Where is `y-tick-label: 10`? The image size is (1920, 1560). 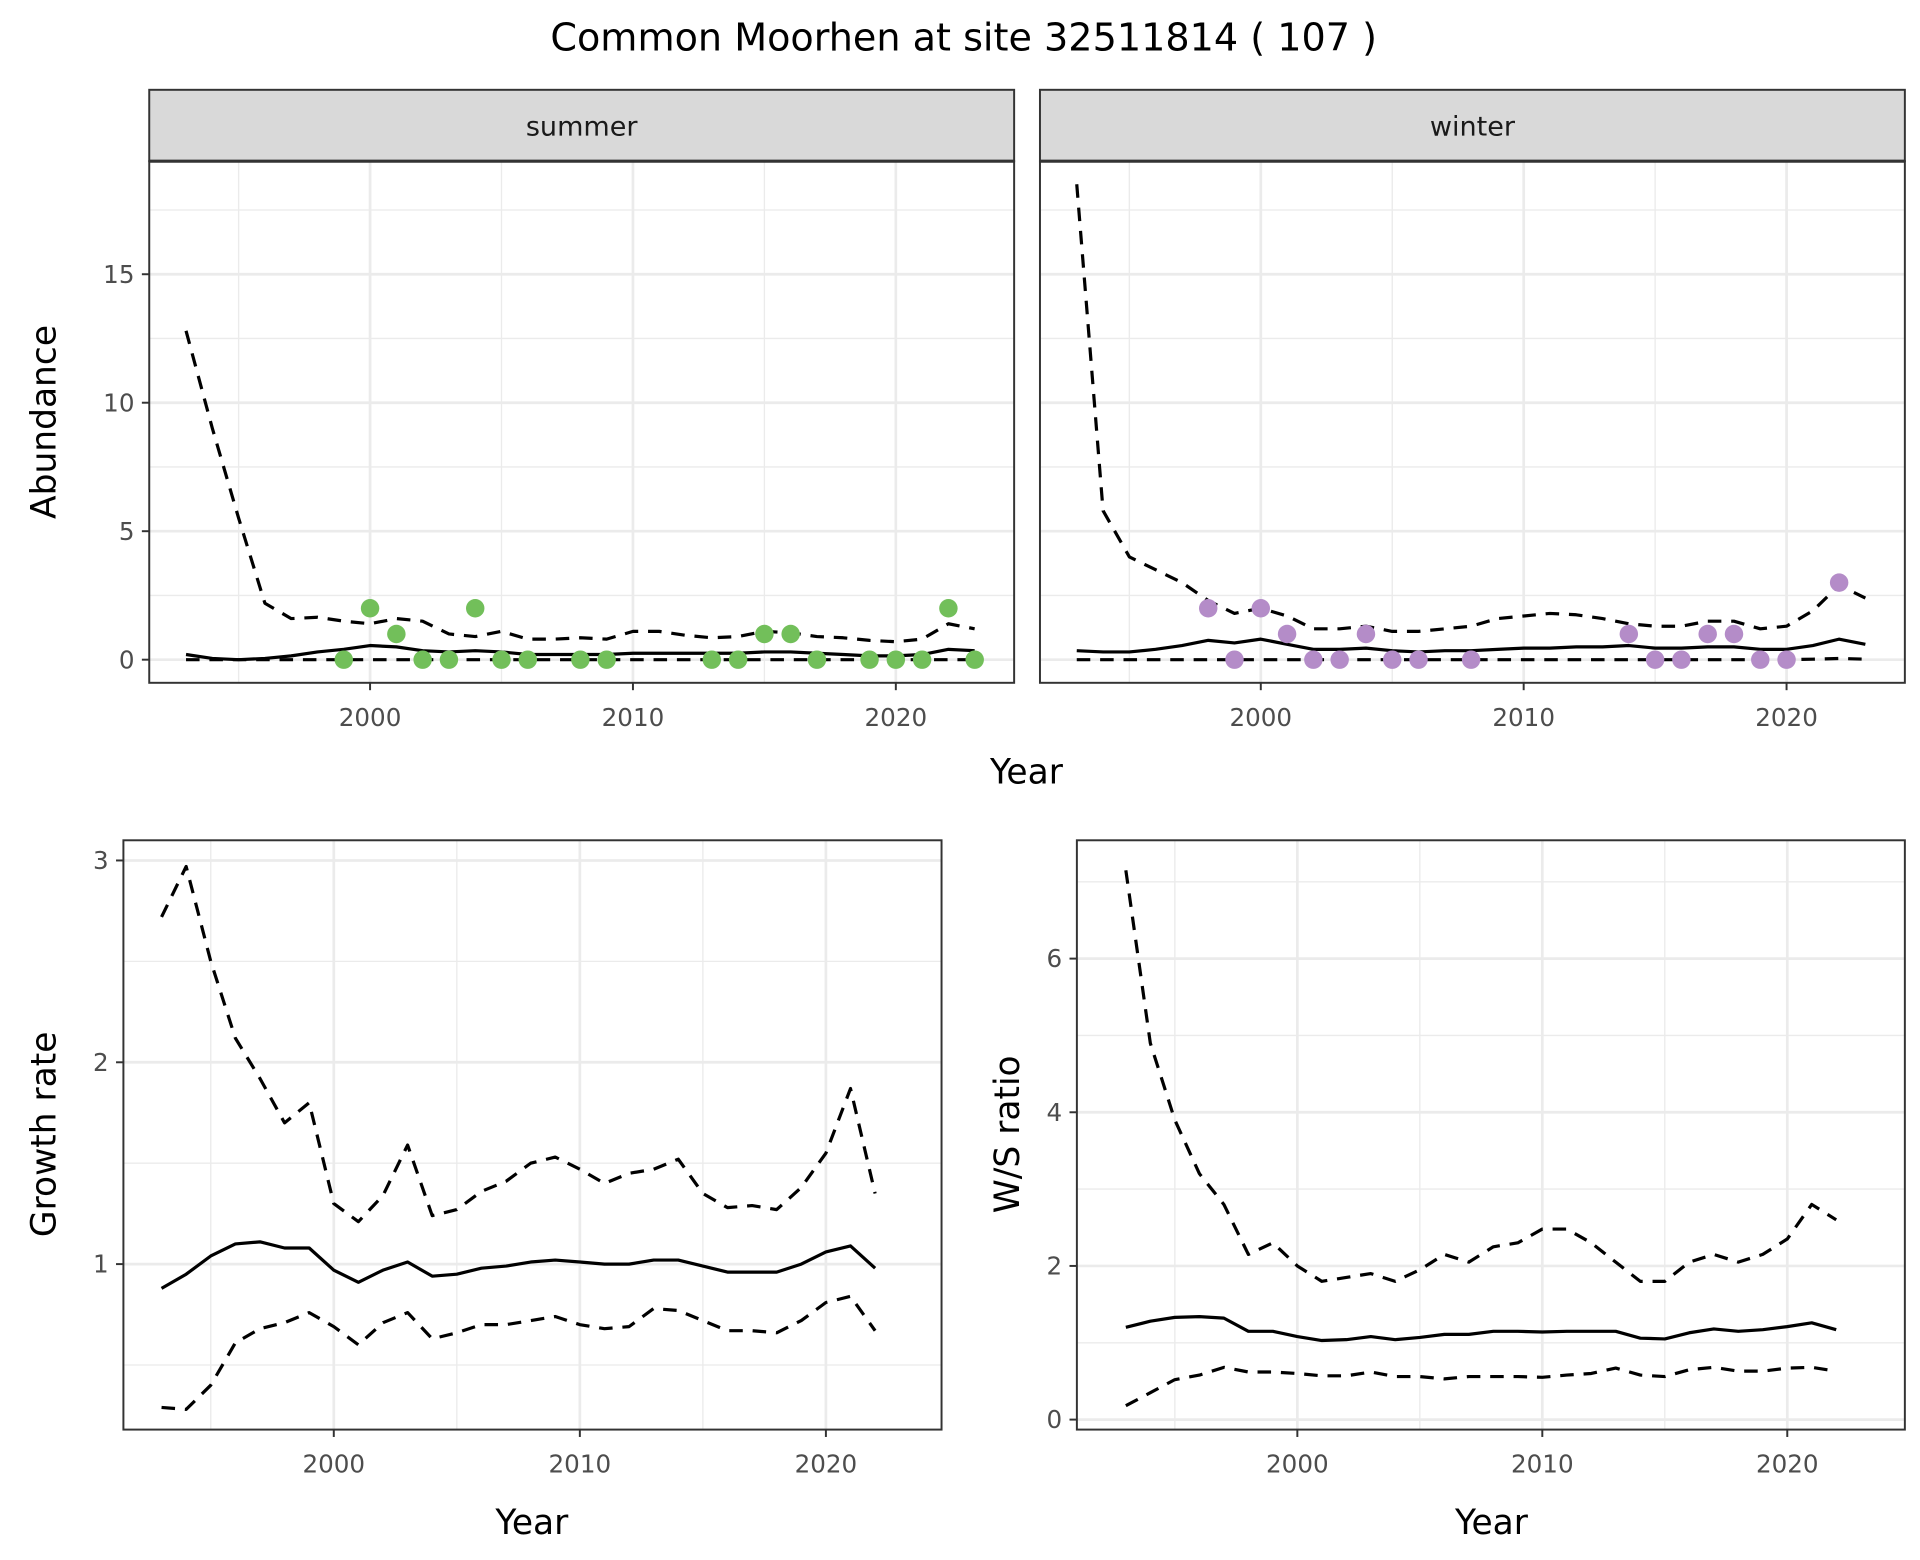
y-tick-label: 10 is located at coordinates (118, 402).